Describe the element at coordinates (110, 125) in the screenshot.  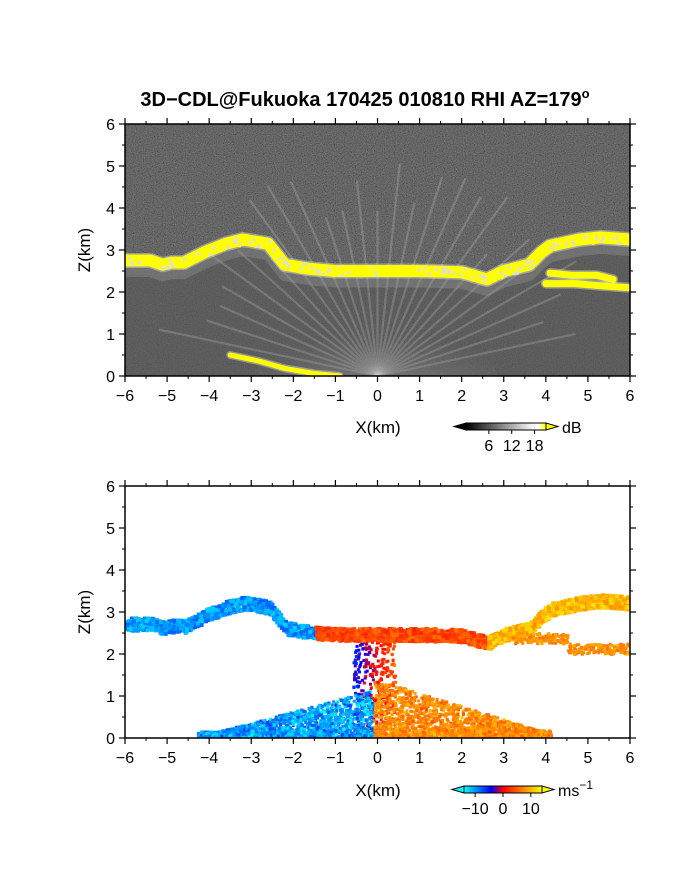
I see `y-tick-label: 6` at that location.